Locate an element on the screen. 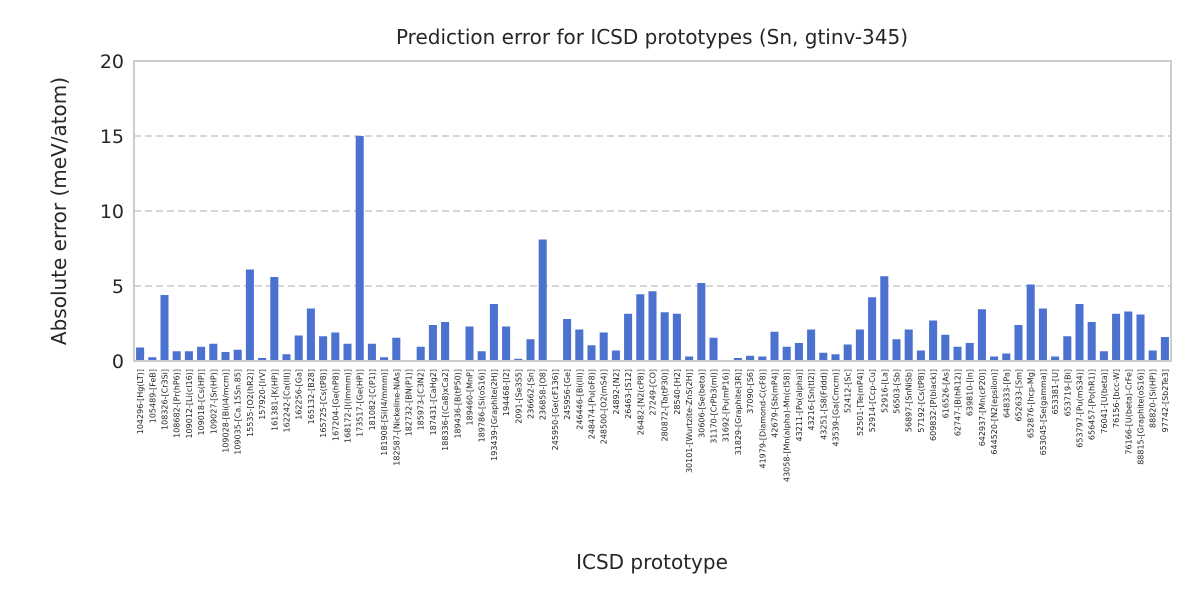 This screenshot has width=1200, height=600. x-tick-label: 28540-[H2] is located at coordinates (677, 392).